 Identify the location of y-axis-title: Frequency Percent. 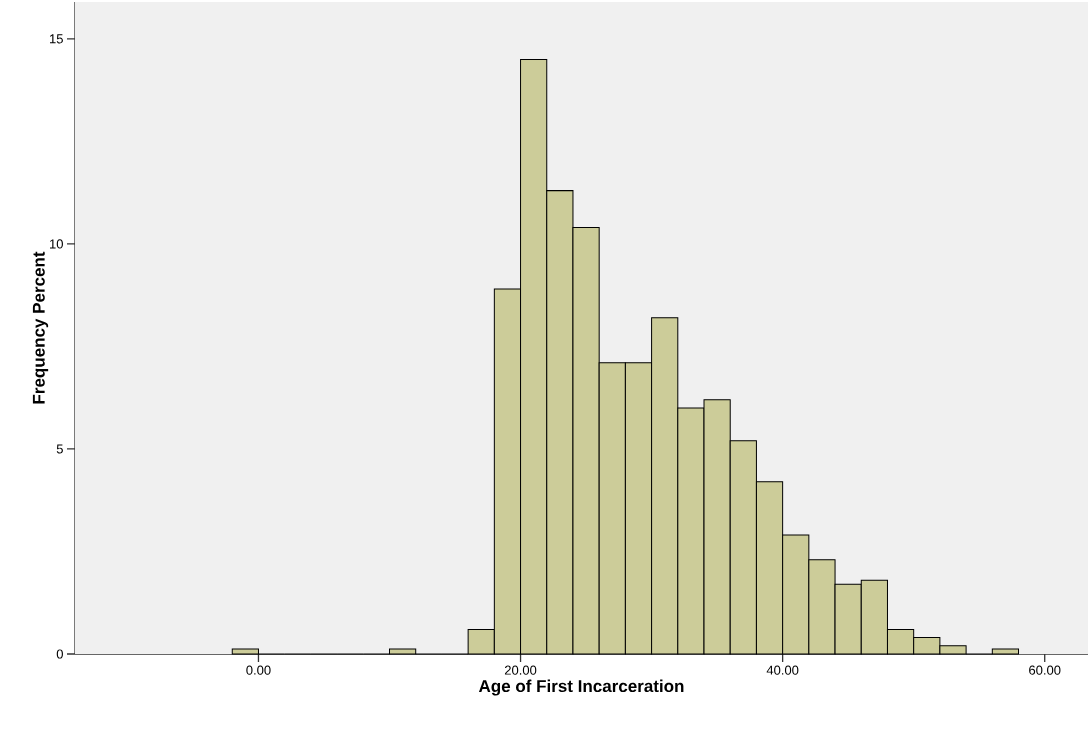
(40, 327).